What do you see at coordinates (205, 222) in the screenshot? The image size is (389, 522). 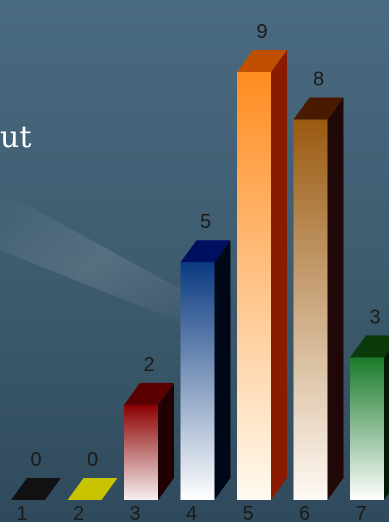 I see `data-label-4: 5` at bounding box center [205, 222].